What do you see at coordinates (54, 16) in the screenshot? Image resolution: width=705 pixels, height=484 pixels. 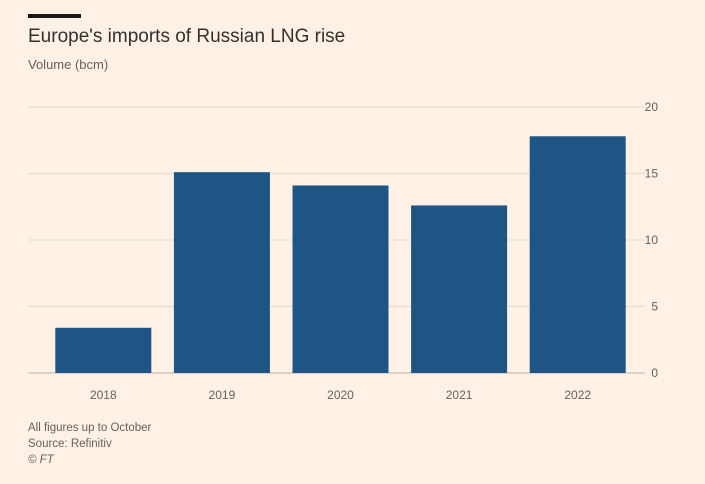 I see `title-rule` at bounding box center [54, 16].